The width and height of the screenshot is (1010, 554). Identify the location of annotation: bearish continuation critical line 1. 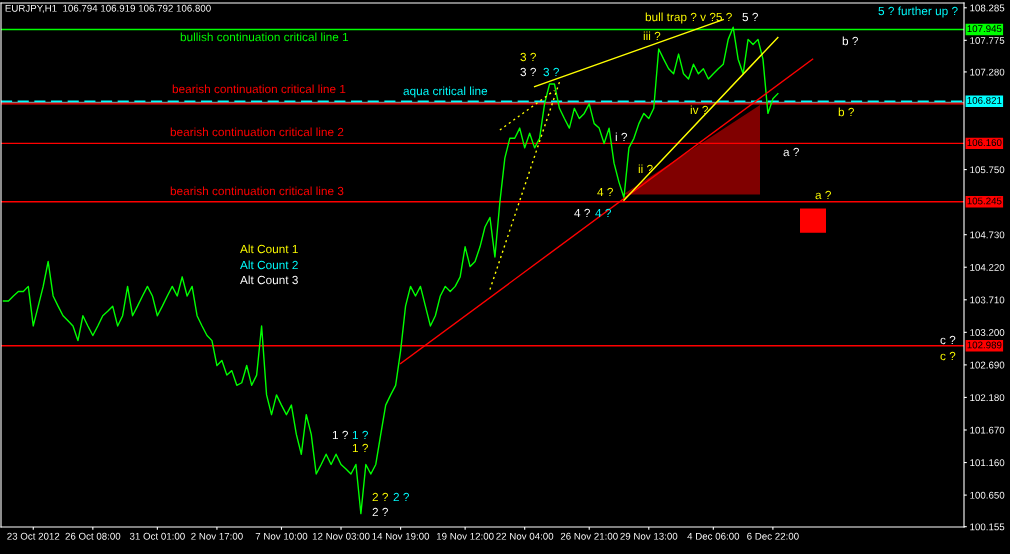
(259, 89).